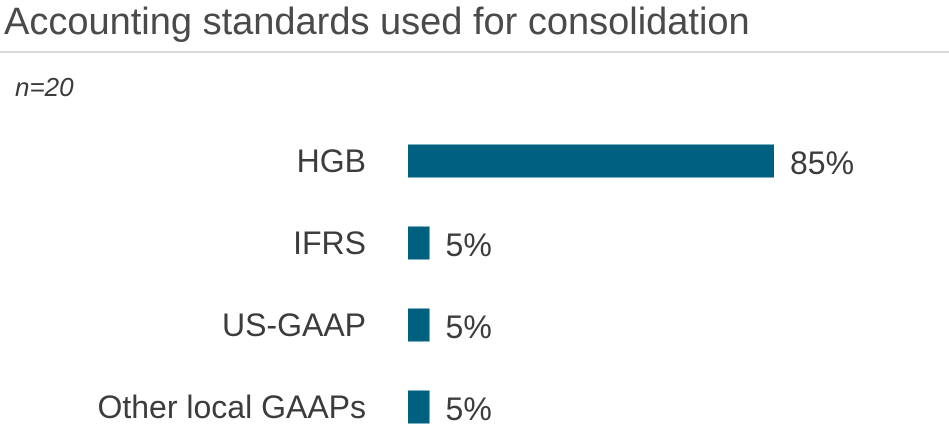 Image resolution: width=949 pixels, height=431 pixels. What do you see at coordinates (822, 163) in the screenshot?
I see `value-label-hgb: 85%` at bounding box center [822, 163].